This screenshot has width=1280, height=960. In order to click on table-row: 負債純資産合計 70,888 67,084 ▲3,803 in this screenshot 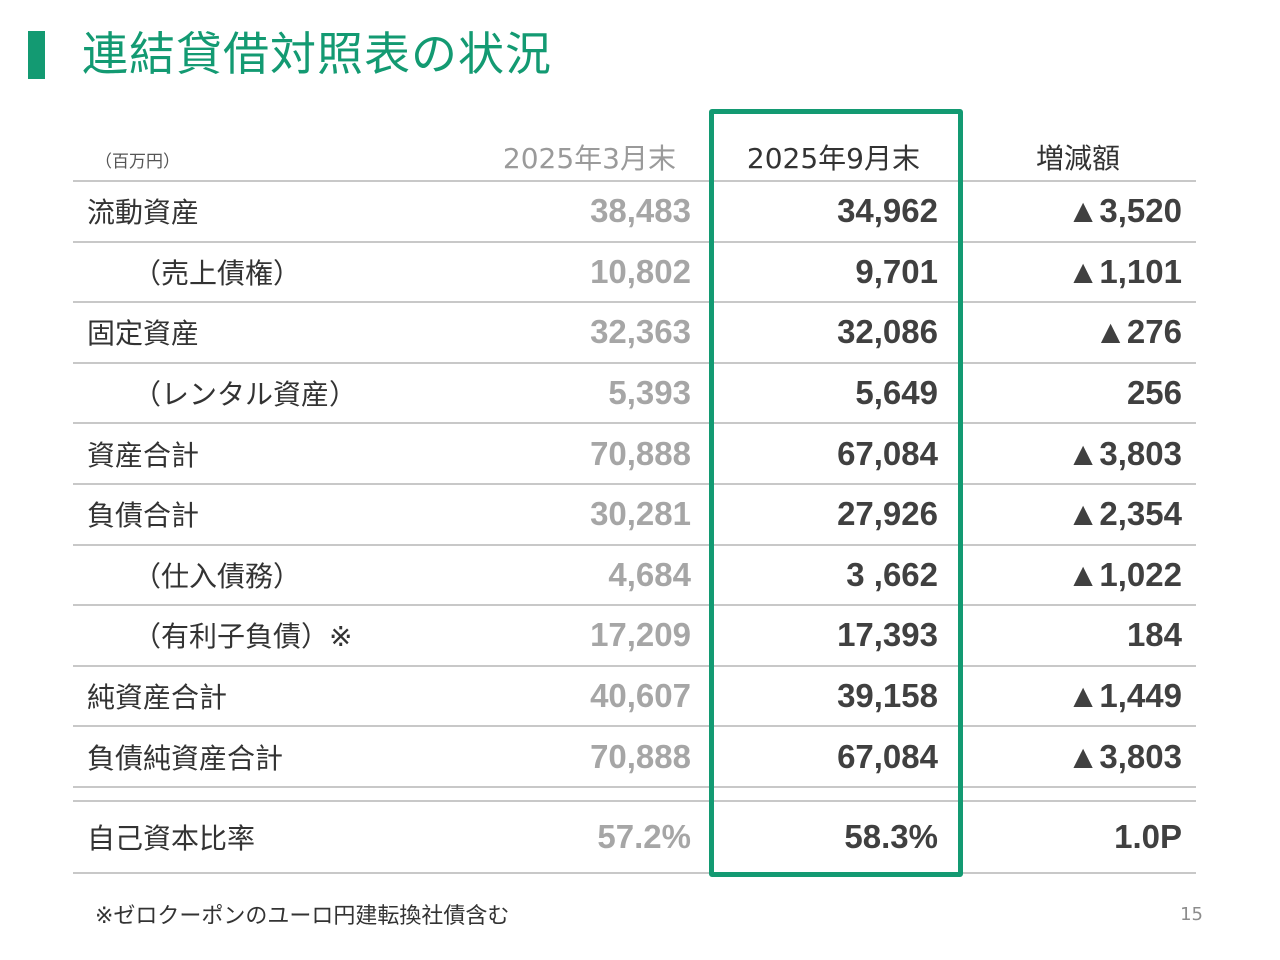, I will do `click(634, 757)`.